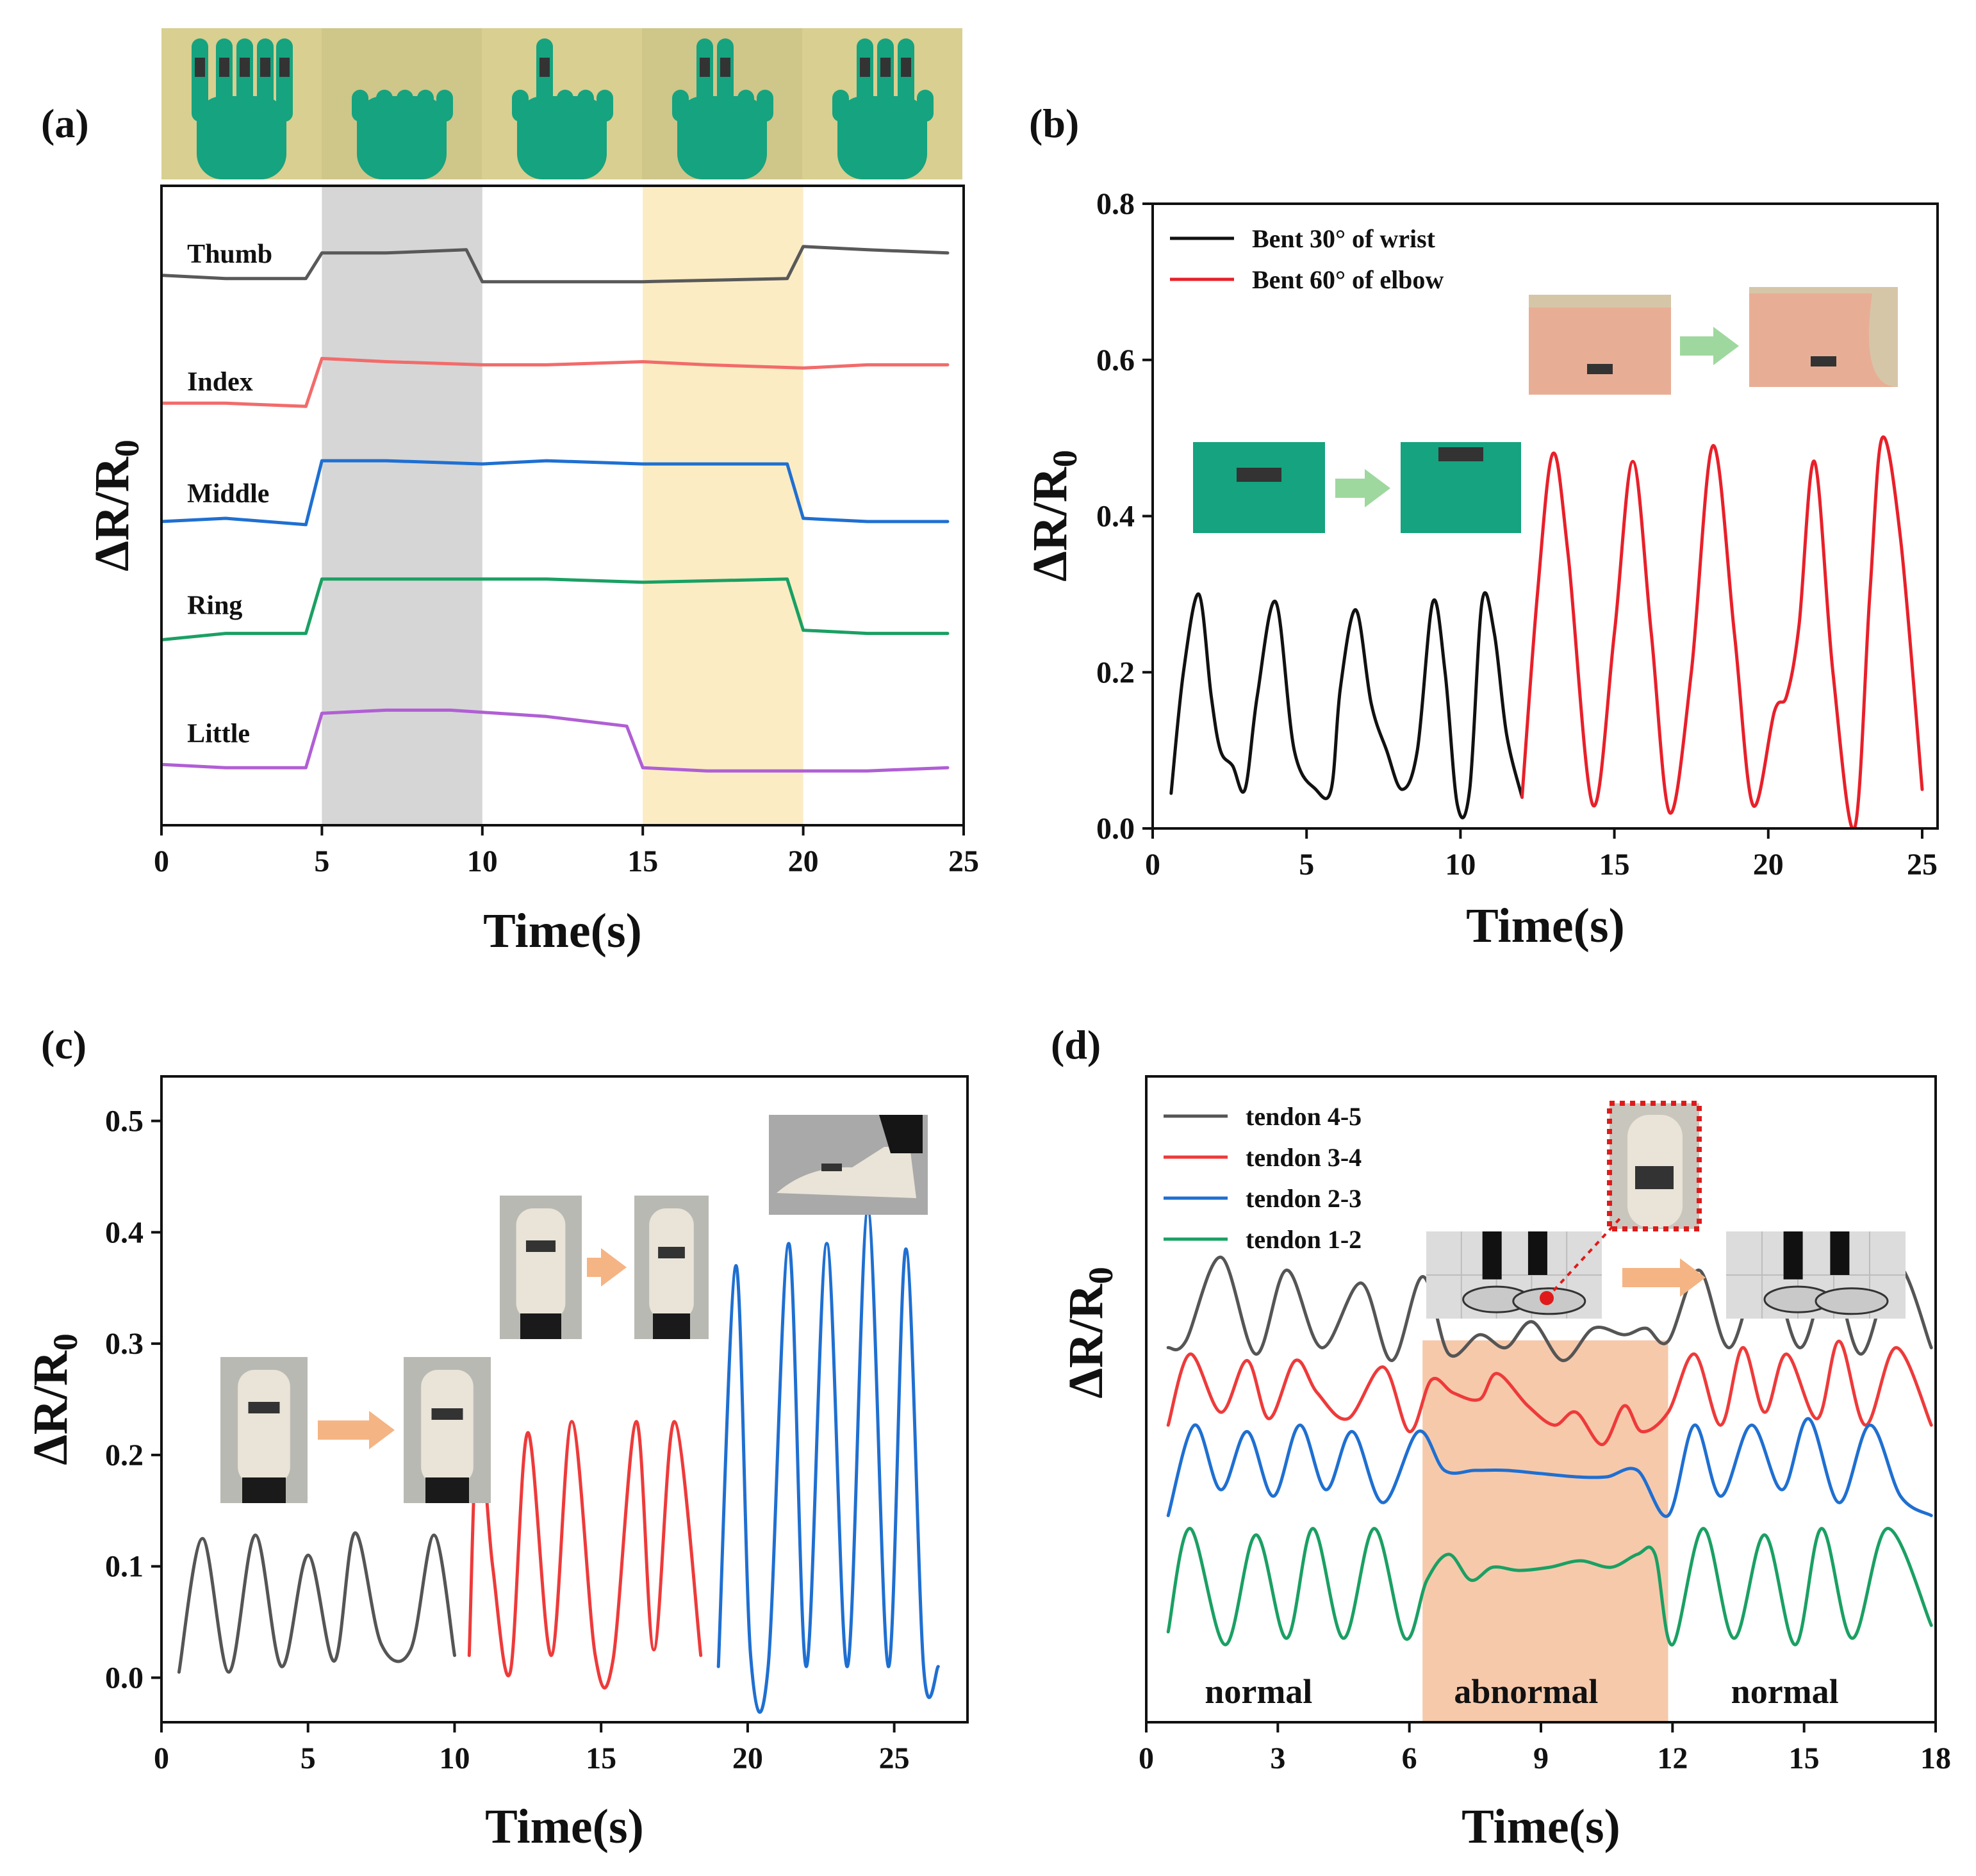 Image resolution: width=1976 pixels, height=1876 pixels. I want to click on panel-b-xtick-label: 10, so click(1460, 865).